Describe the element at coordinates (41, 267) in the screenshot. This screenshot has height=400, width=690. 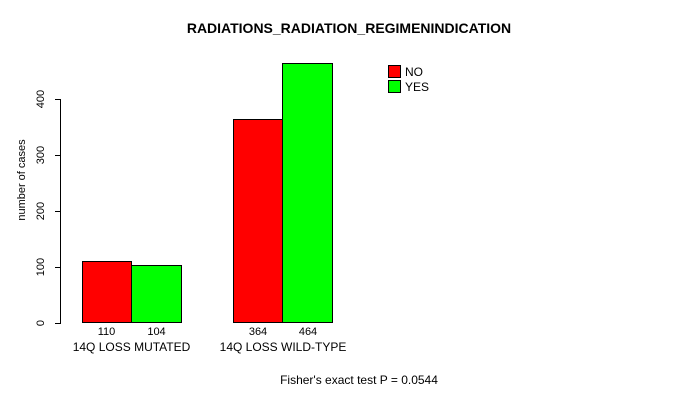
I see `y-axis-tick-label: 100` at that location.